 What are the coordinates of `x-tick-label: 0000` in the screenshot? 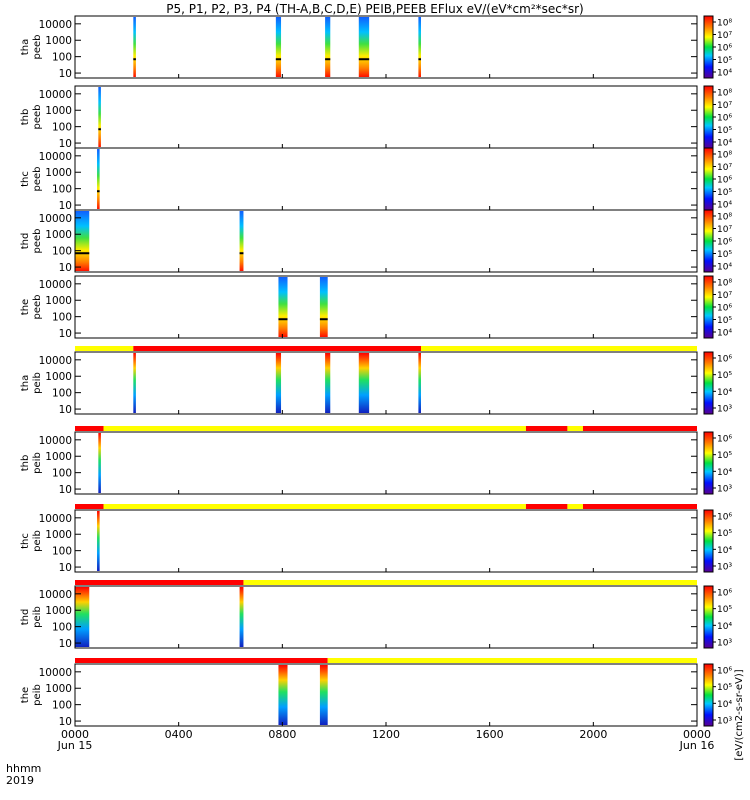 It's located at (75, 734).